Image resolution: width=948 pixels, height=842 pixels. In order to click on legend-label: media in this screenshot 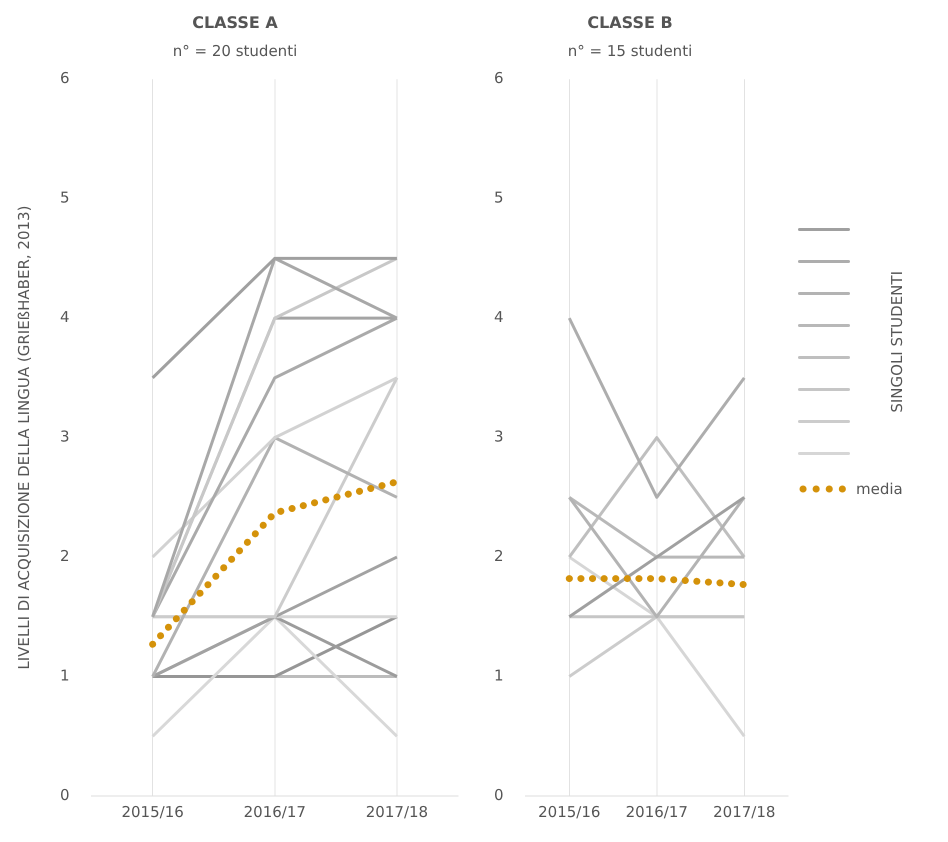, I will do `click(879, 489)`.